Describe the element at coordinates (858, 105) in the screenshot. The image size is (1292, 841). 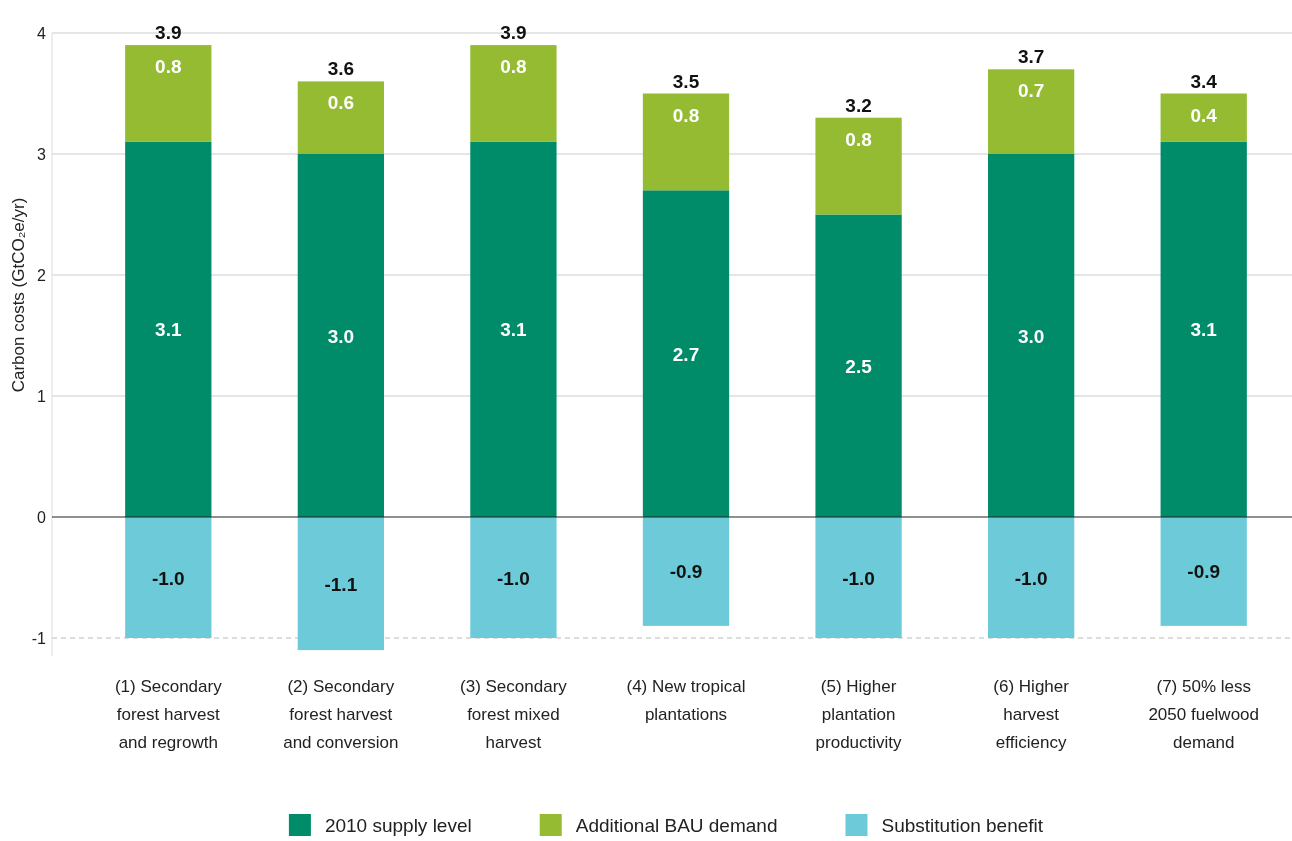
I see `annotation: 3.2` at that location.